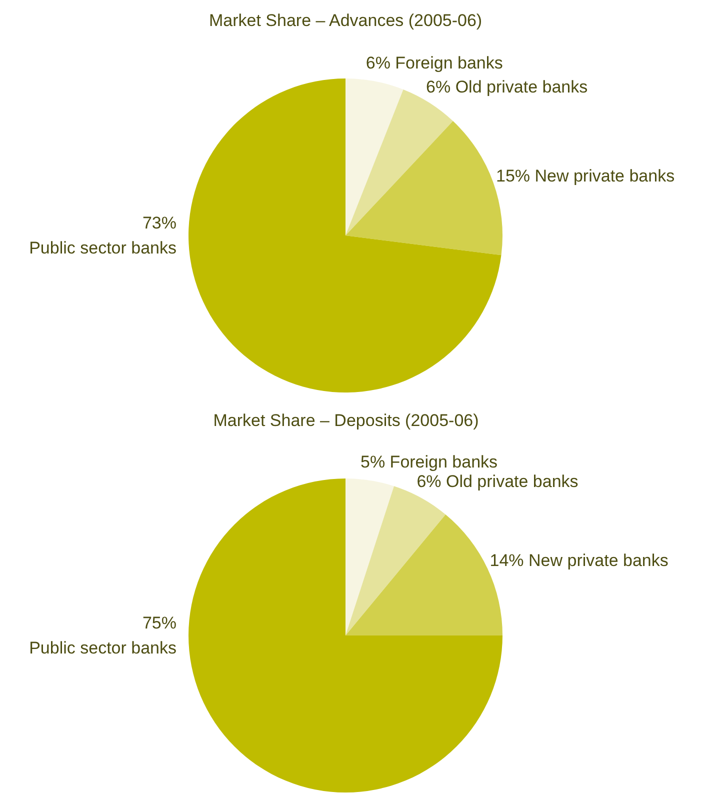  What do you see at coordinates (434, 62) in the screenshot?
I see `slice-label: 6% Foreign banks` at bounding box center [434, 62].